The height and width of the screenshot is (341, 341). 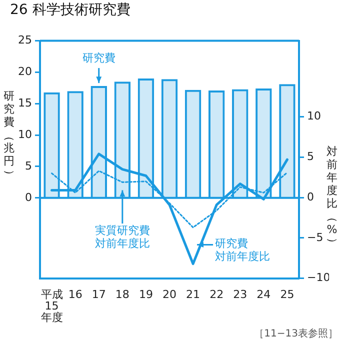 I want to click on y2-tick-label: 5, so click(x=310, y=157).